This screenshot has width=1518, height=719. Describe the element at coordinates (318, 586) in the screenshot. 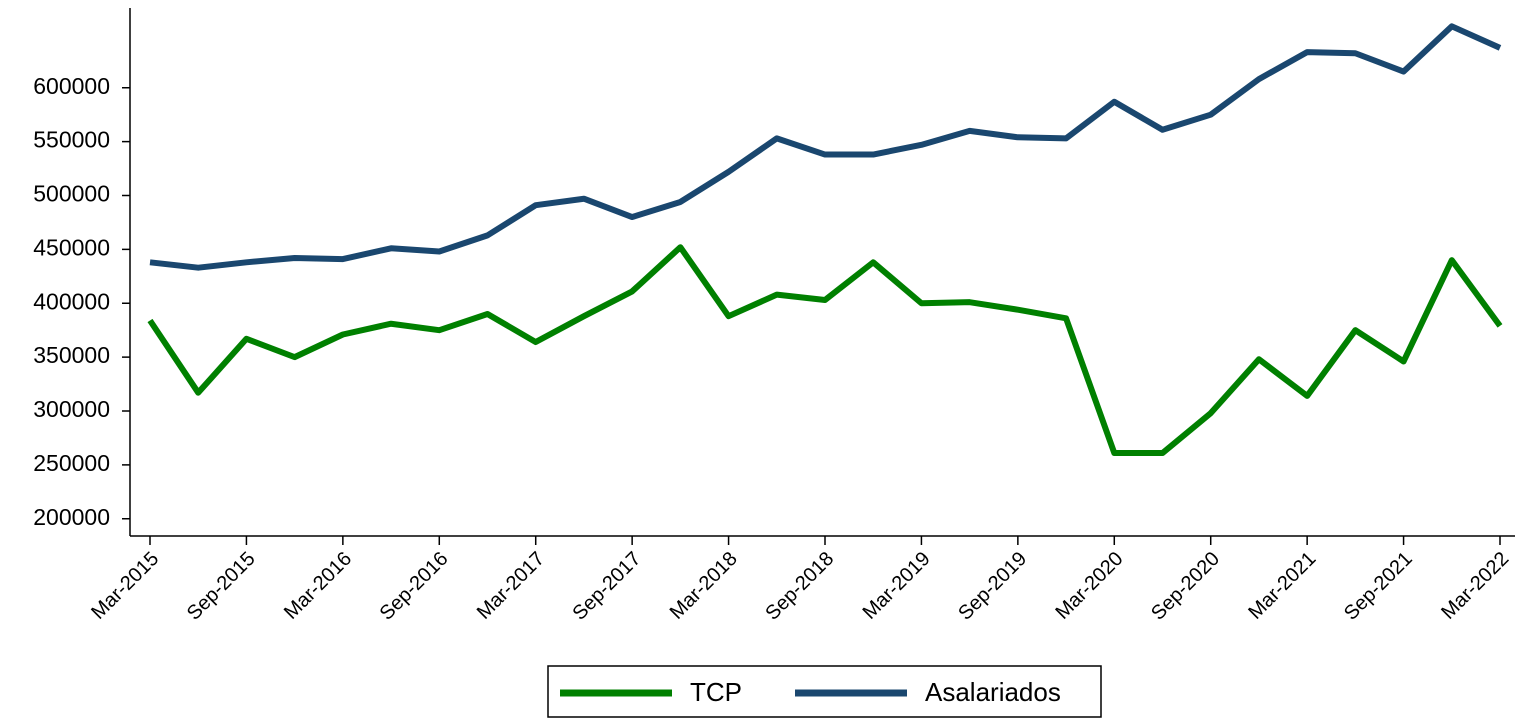

I see `x-tick-label: Mar-2016` at that location.